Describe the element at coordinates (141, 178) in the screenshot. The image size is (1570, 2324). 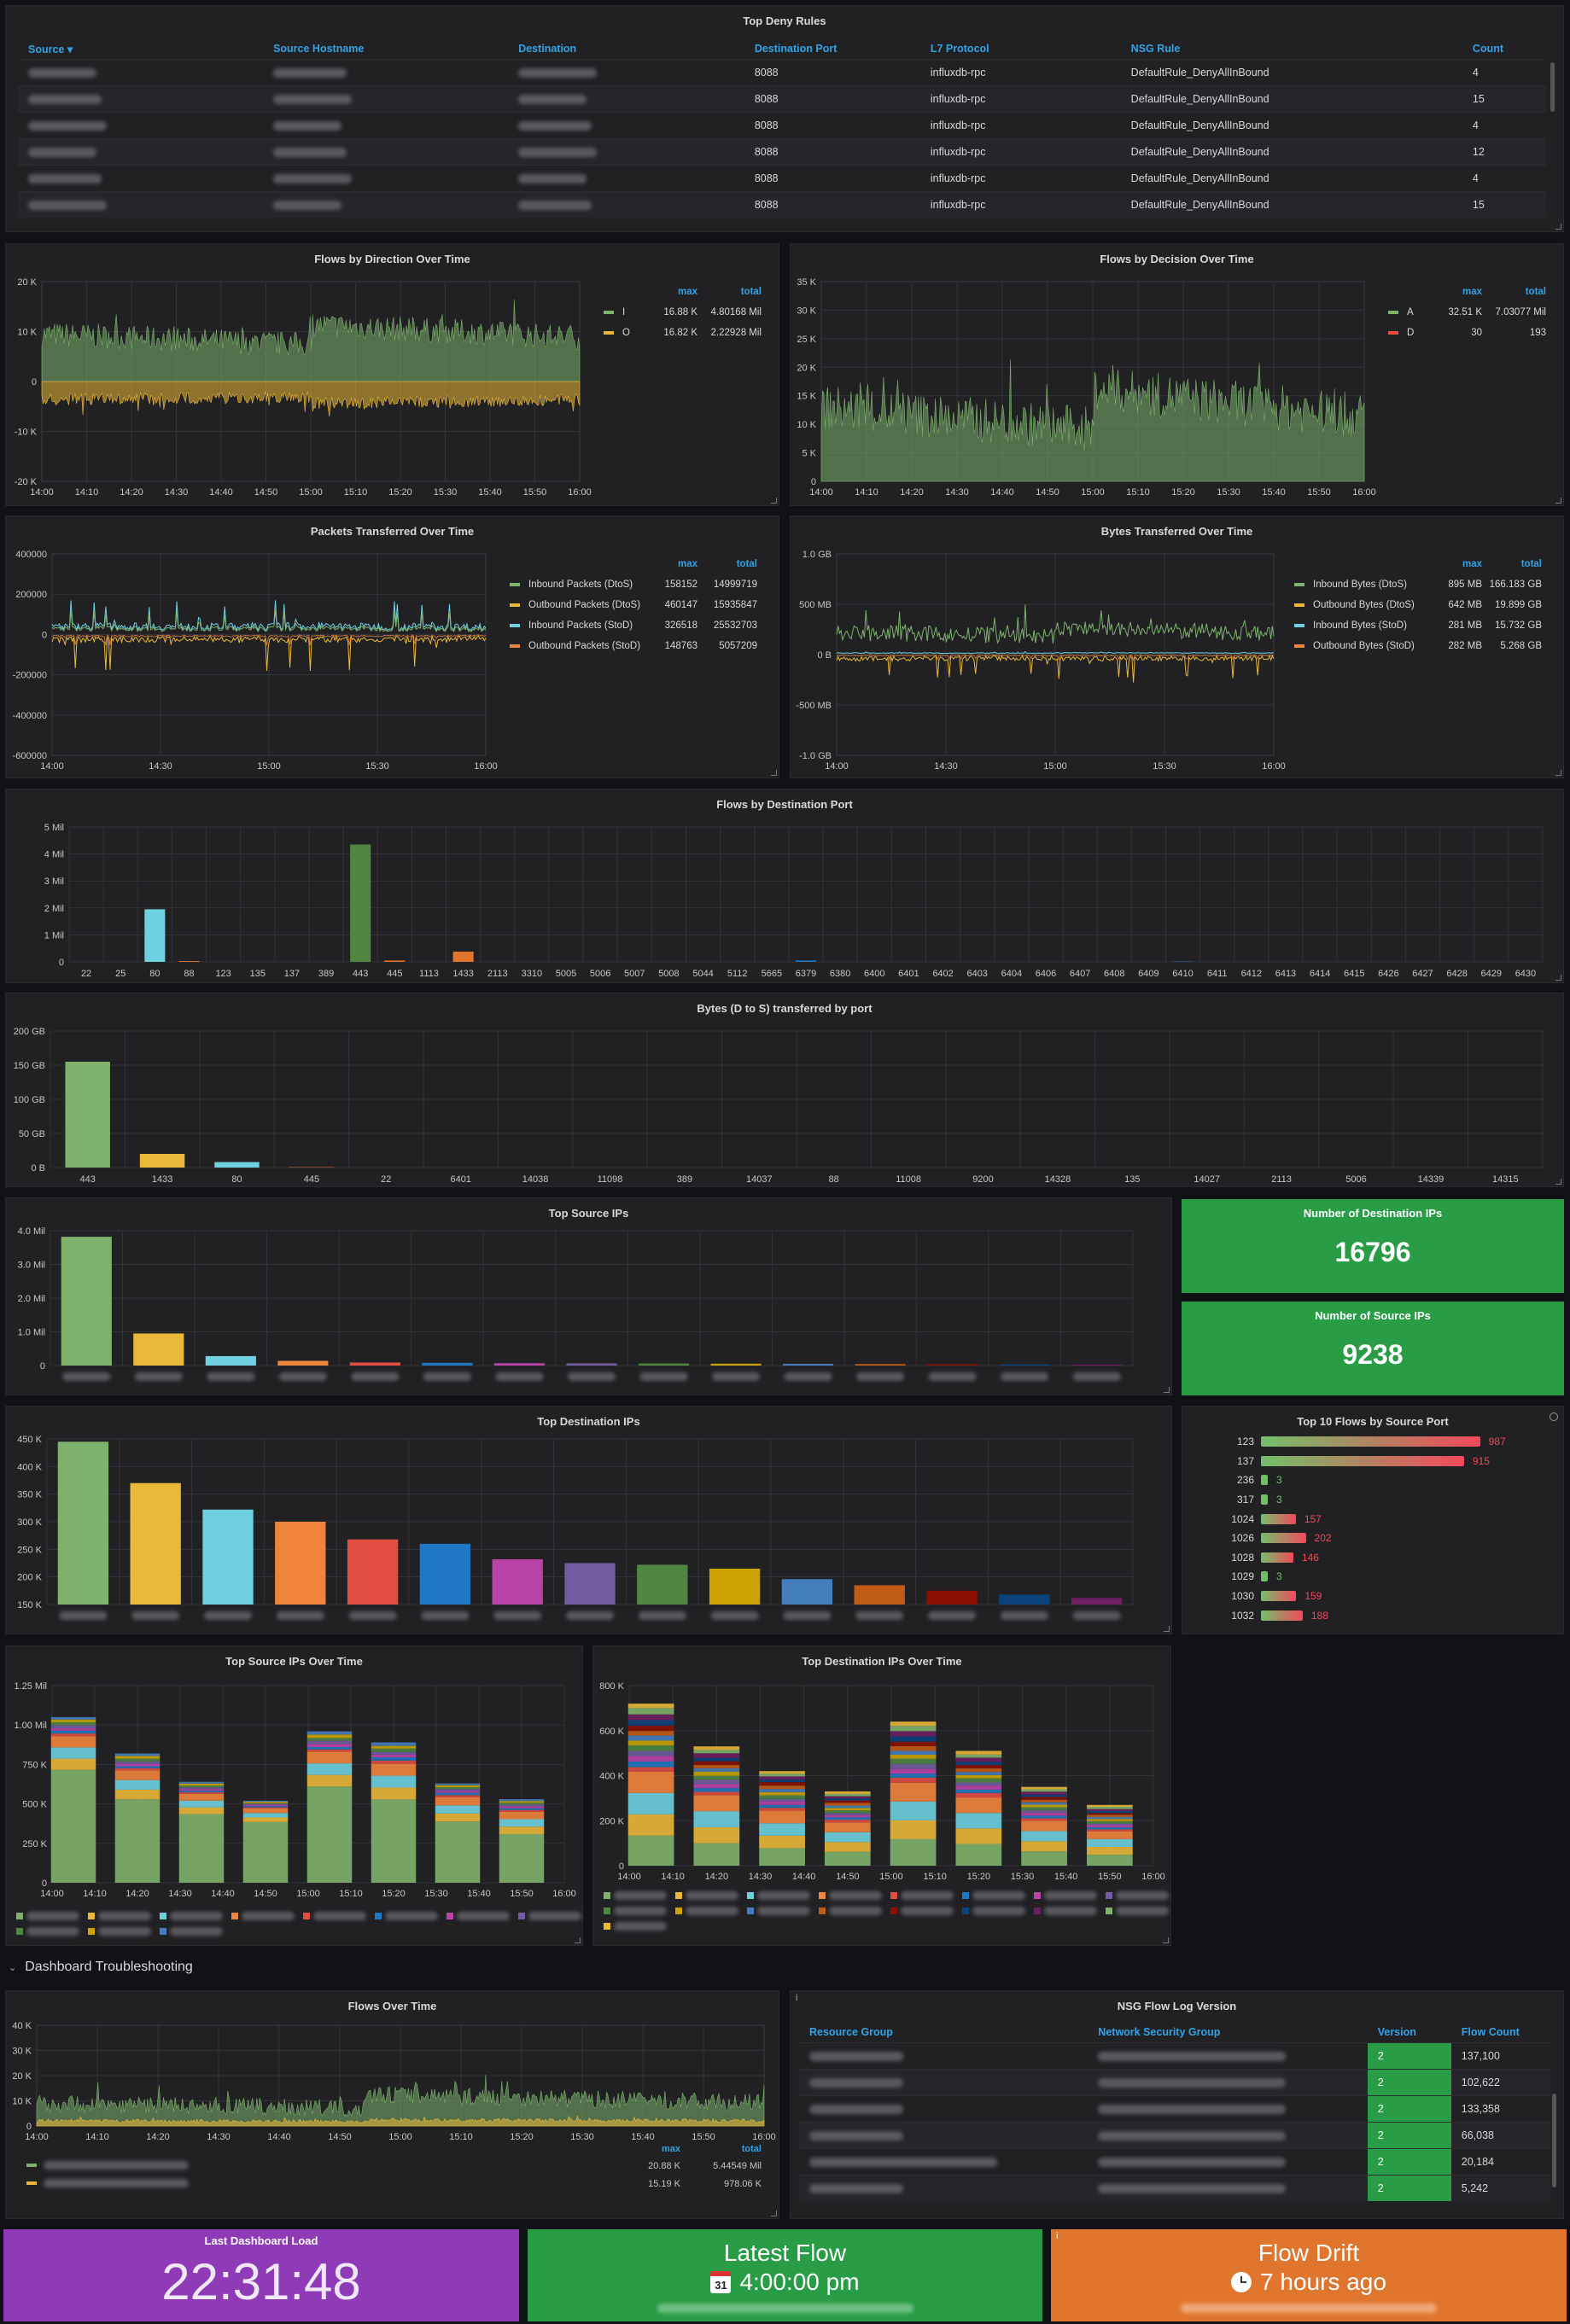
I see `redacted-cell` at that location.